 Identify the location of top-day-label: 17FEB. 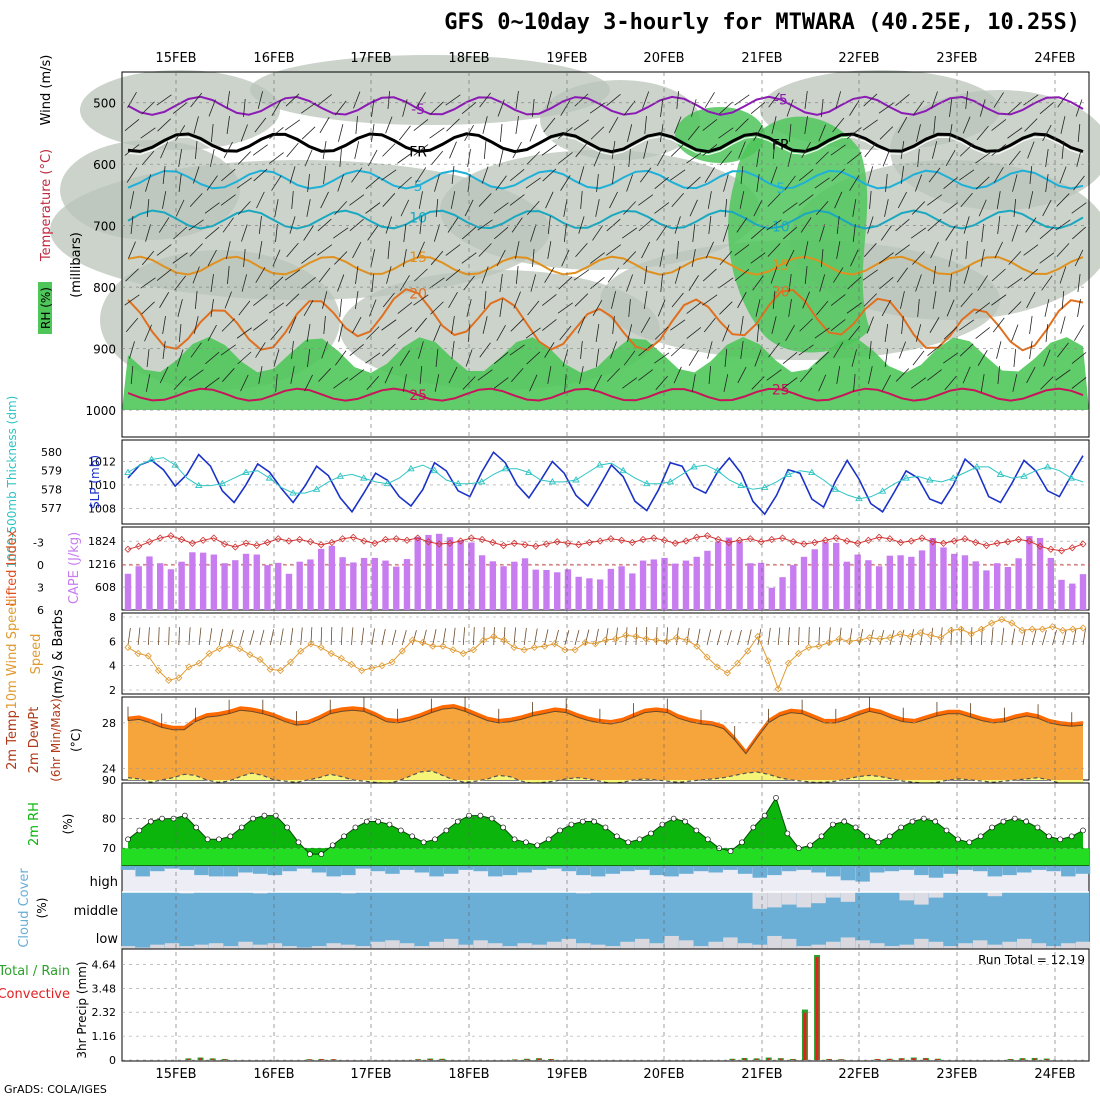
(370, 58).